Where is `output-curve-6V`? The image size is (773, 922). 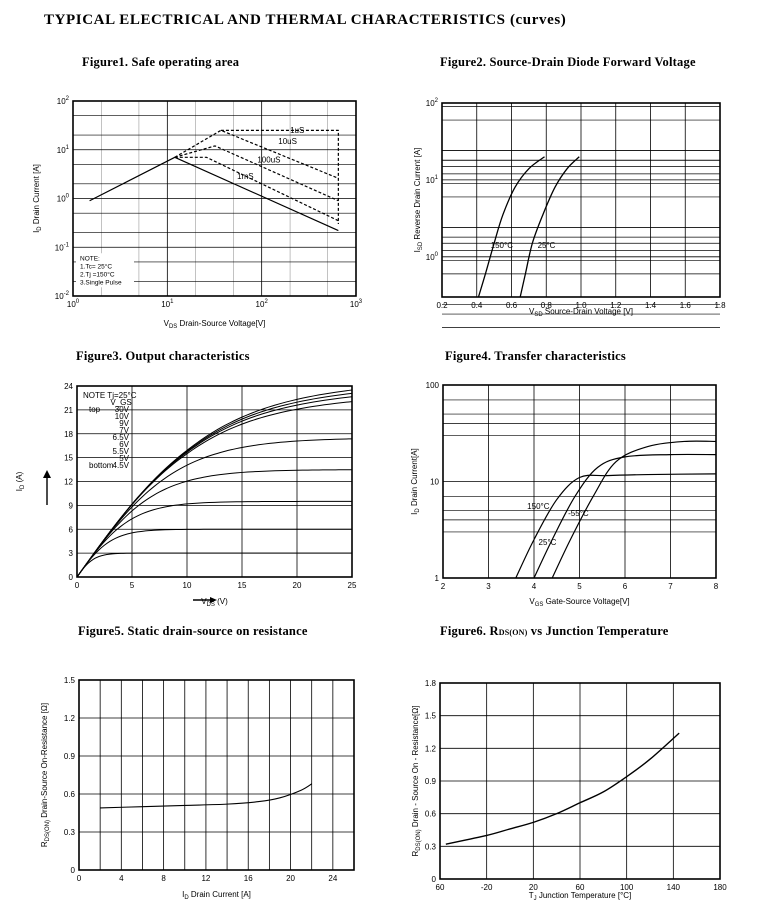
output-curve-6V is located at coordinates (214, 523).